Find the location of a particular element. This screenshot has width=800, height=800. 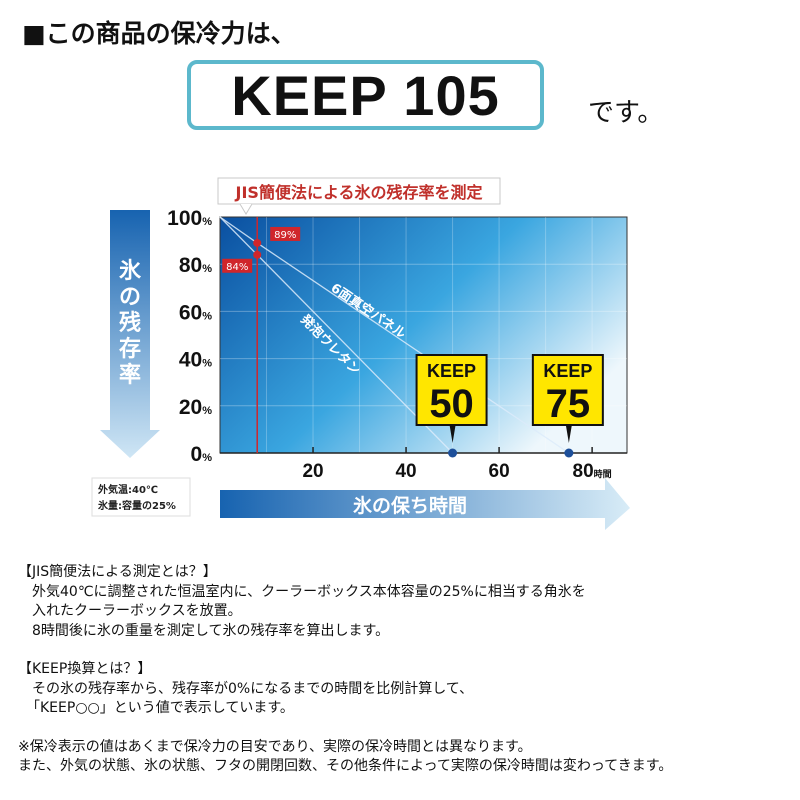

heading-suffix: です。 is located at coordinates (626, 113).